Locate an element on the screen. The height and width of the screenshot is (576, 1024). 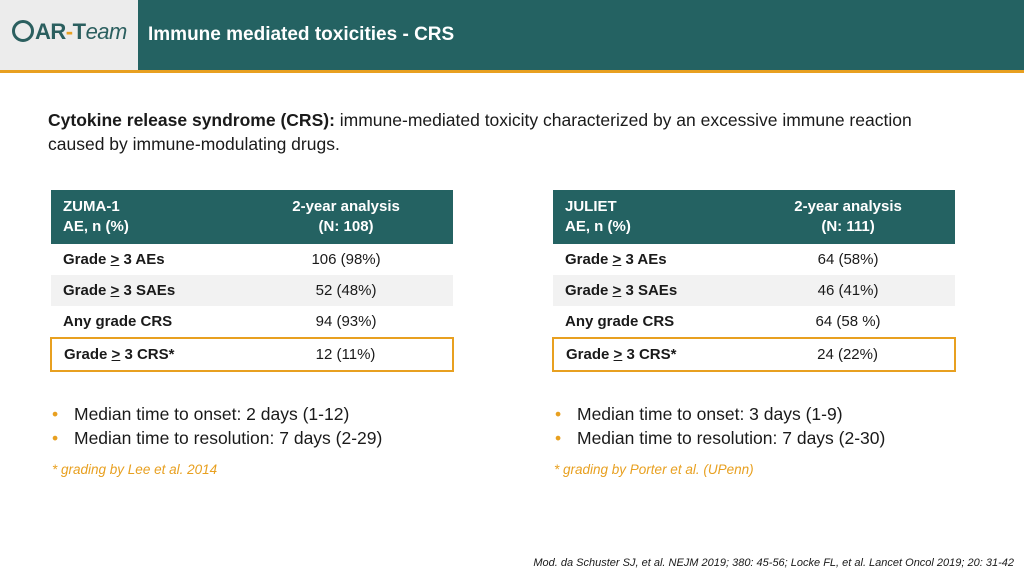
logo-panel: AR-Team is located at coordinates (69, 35).